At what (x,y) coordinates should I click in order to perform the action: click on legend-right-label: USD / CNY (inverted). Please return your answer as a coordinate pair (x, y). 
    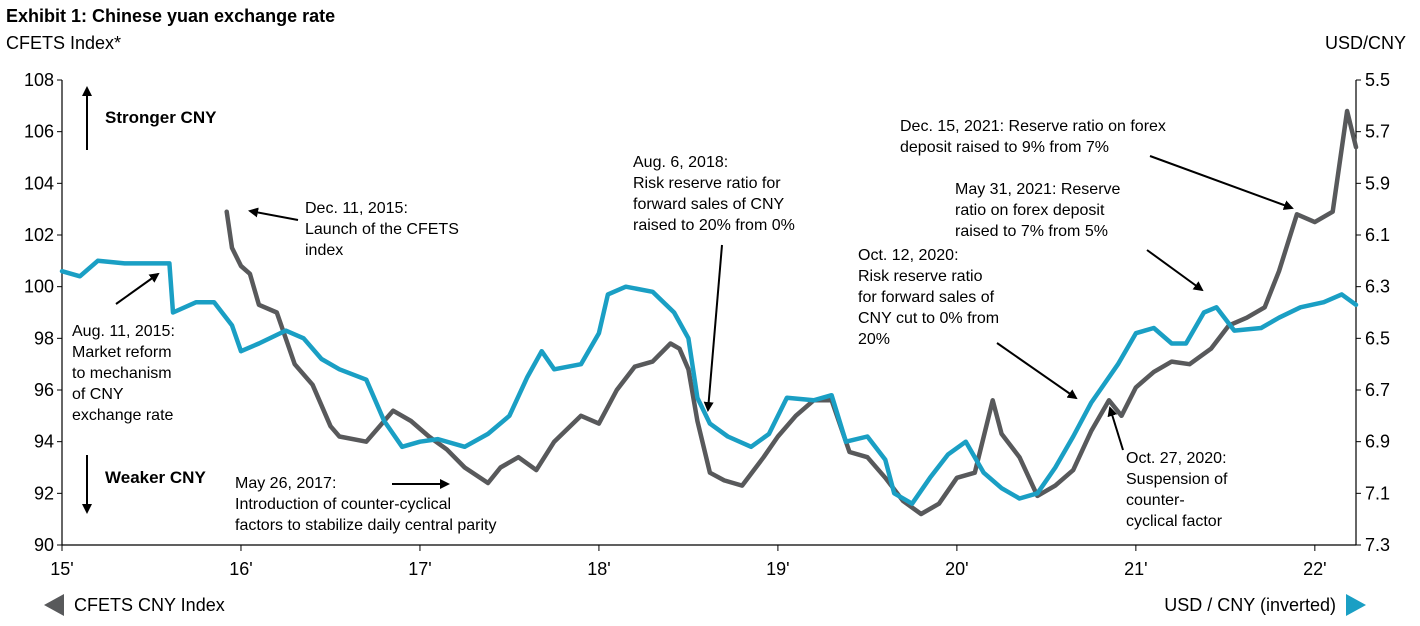
    Looking at the image, I should click on (1250, 604).